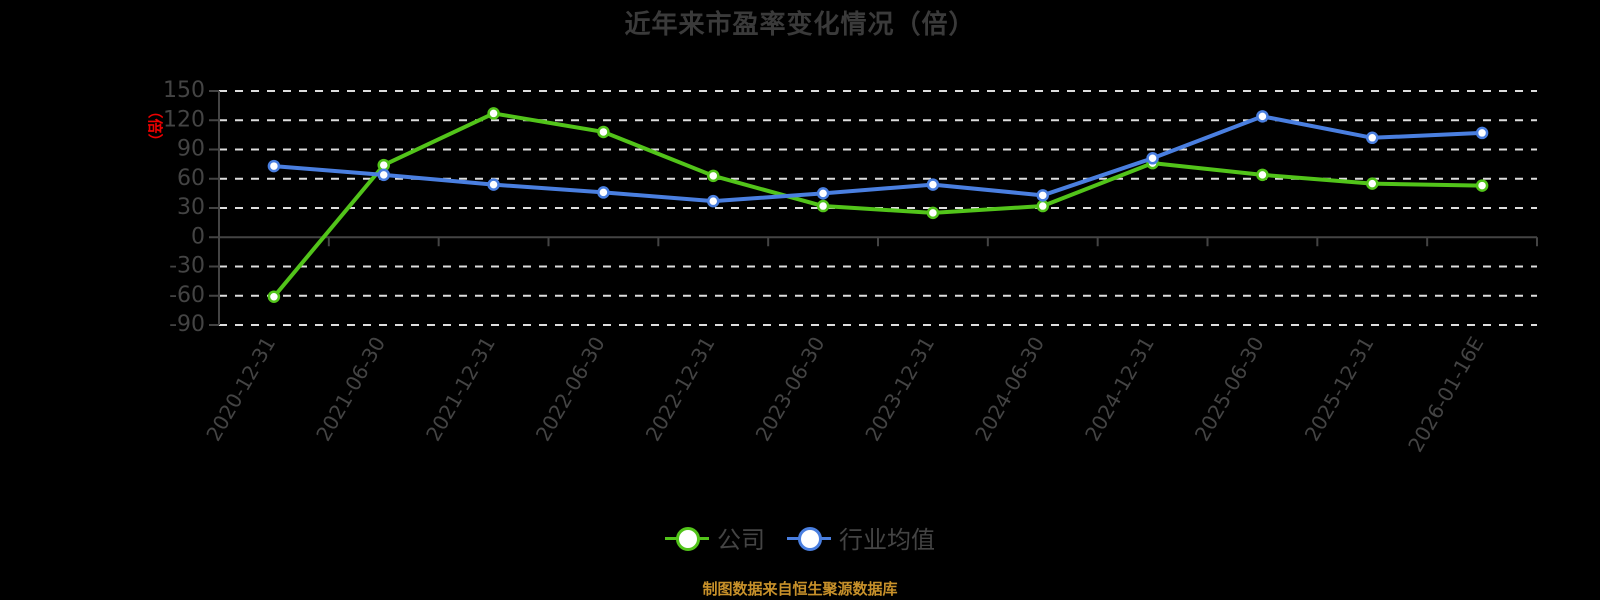 This screenshot has width=1600, height=600. What do you see at coordinates (570, 389) in the screenshot?
I see `x-tick-label: 2022-06-30` at bounding box center [570, 389].